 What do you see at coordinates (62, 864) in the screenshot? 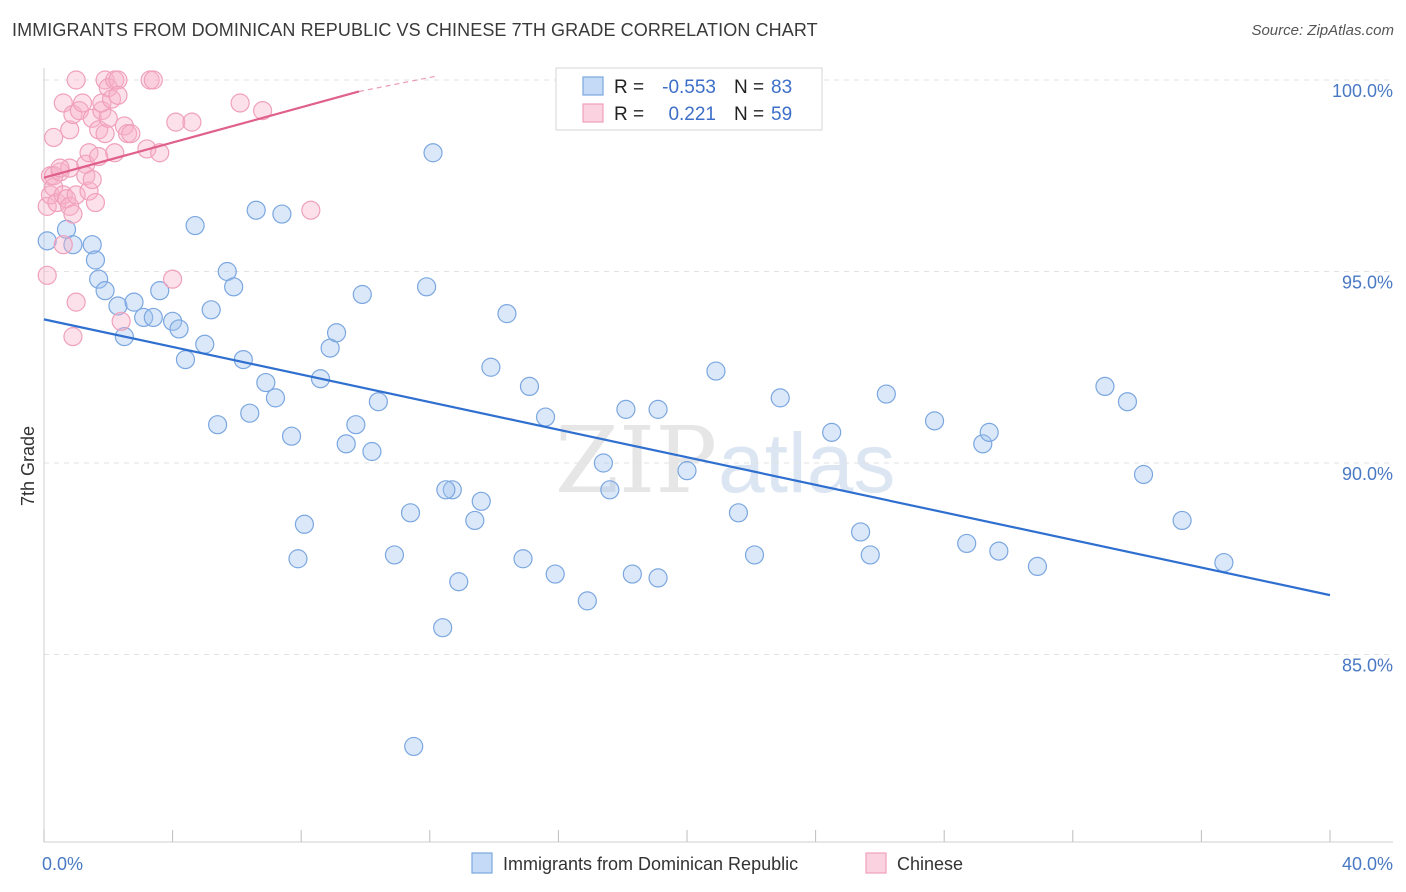
I see `x-tick-label-min: 0.0%` at bounding box center [62, 864].